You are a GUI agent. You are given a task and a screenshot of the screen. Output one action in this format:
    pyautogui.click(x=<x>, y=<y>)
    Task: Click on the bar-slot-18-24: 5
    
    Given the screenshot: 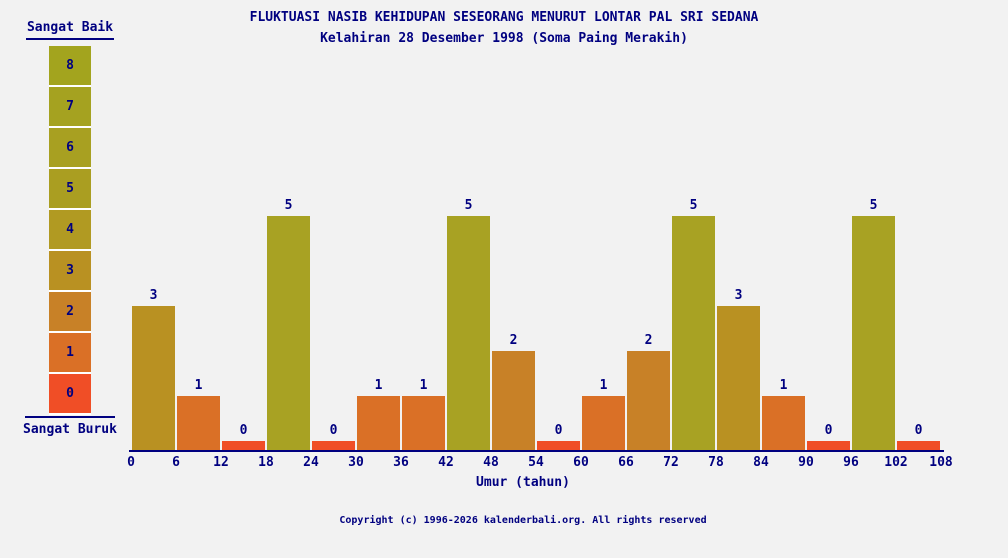 What is the action you would take?
    pyautogui.click(x=288, y=265)
    